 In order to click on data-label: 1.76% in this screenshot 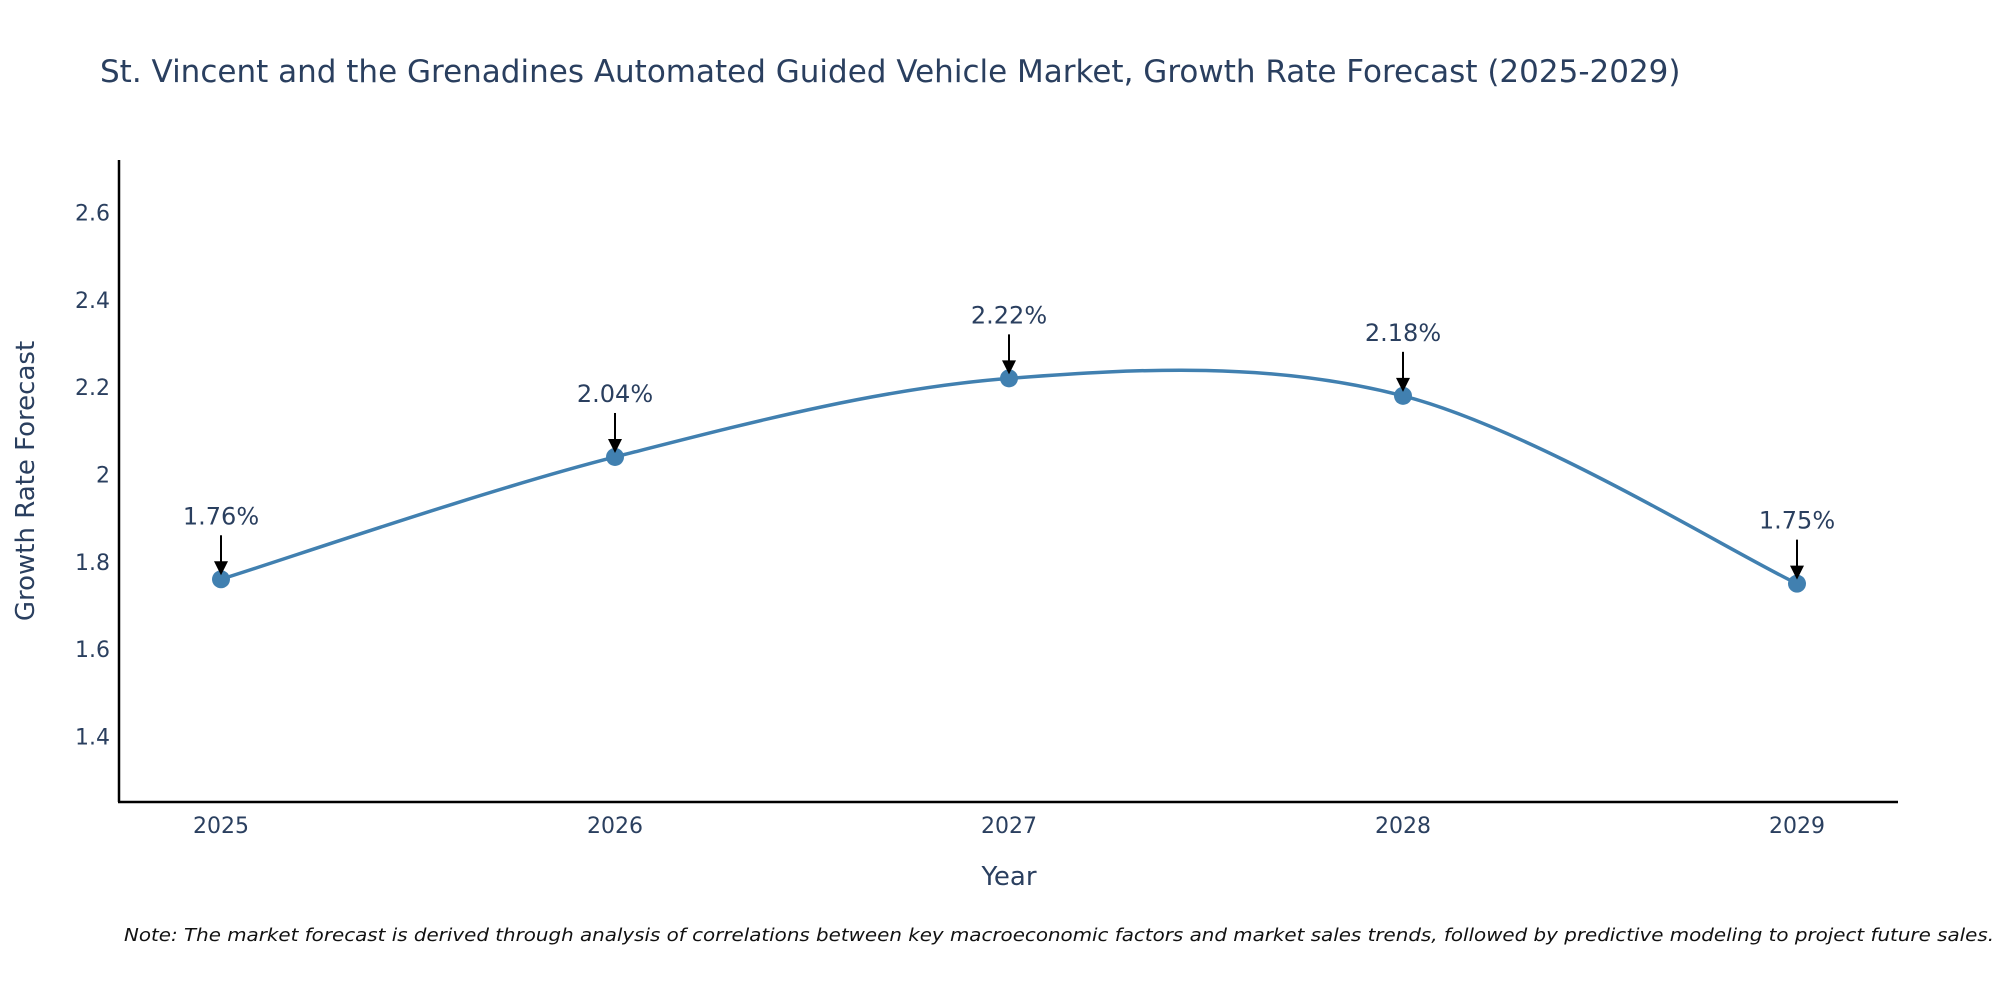, I will do `click(221, 516)`.